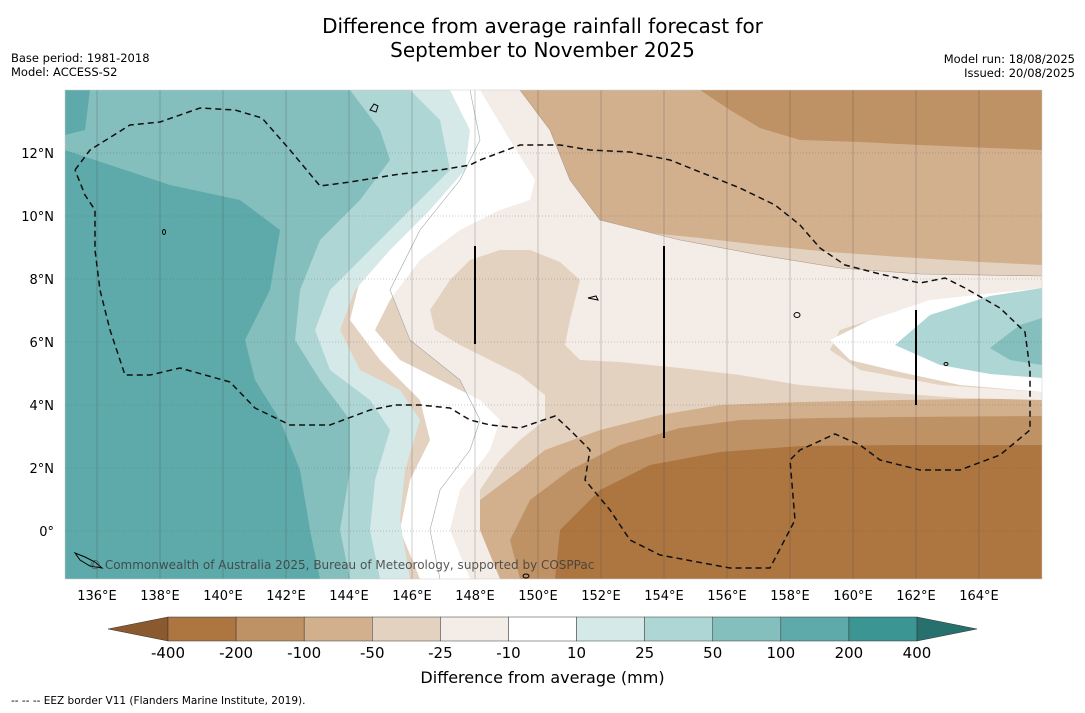  Describe the element at coordinates (97, 596) in the screenshot. I see `lon-label: 136°E` at that location.